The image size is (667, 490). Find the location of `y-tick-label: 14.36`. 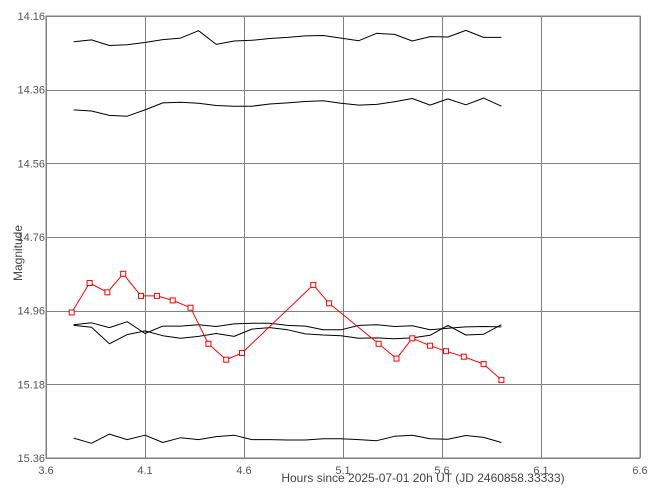

y-tick-label: 14.36 is located at coordinates (31, 91).